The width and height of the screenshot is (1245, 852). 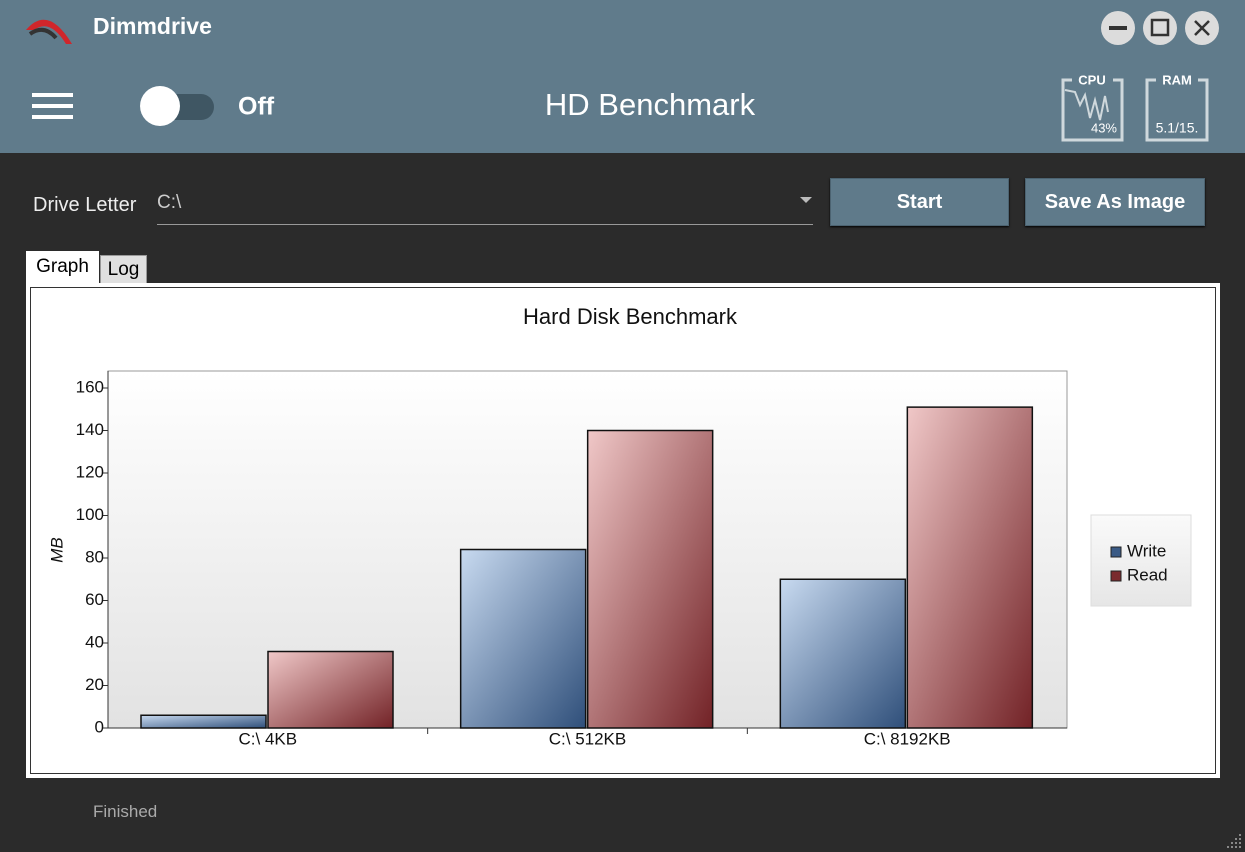 I want to click on y-tick-label: 0, so click(x=99, y=726).